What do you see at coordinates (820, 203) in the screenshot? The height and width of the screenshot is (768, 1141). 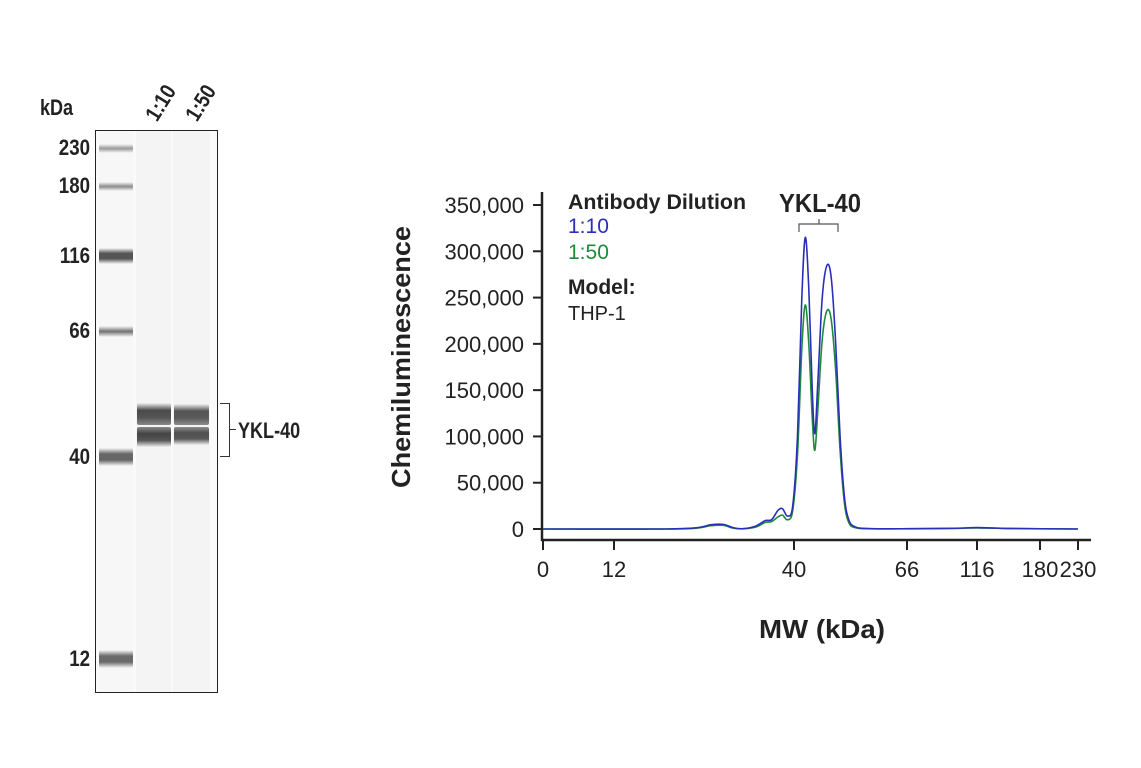 I see `peak-annotation: YKL-40` at bounding box center [820, 203].